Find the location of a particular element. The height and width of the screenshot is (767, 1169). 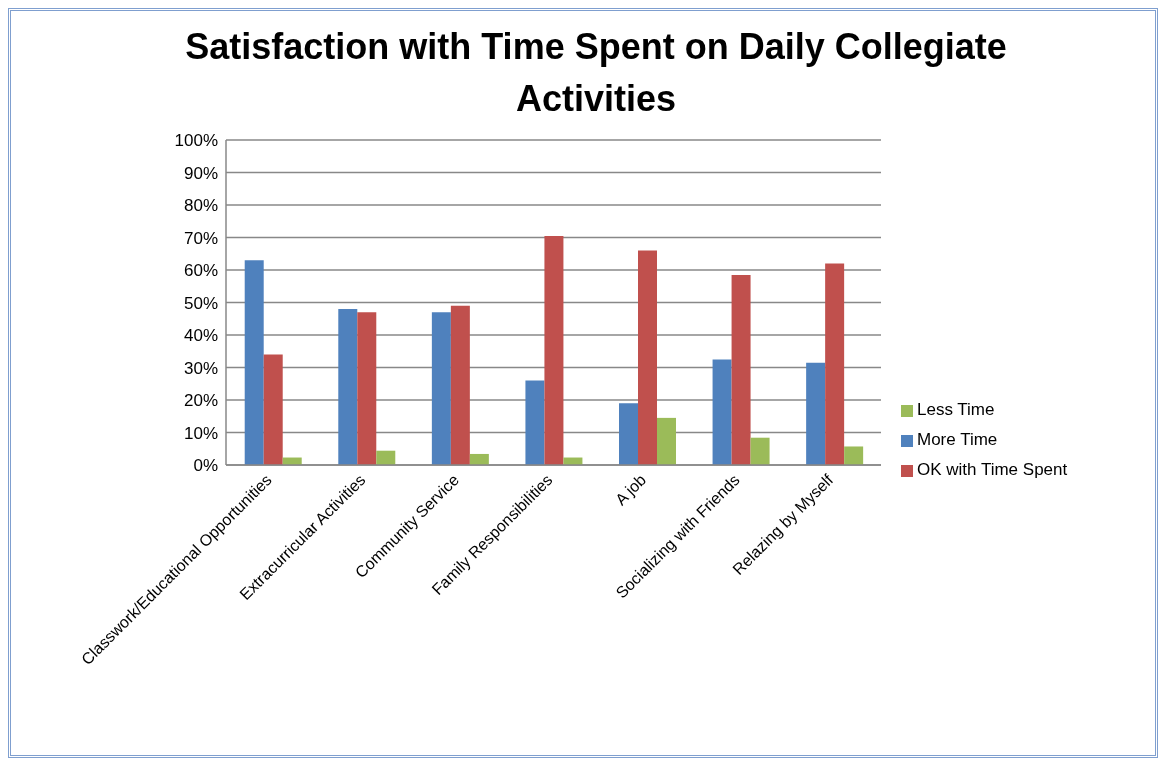

y-tick-label: 10% is located at coordinates (200, 433).